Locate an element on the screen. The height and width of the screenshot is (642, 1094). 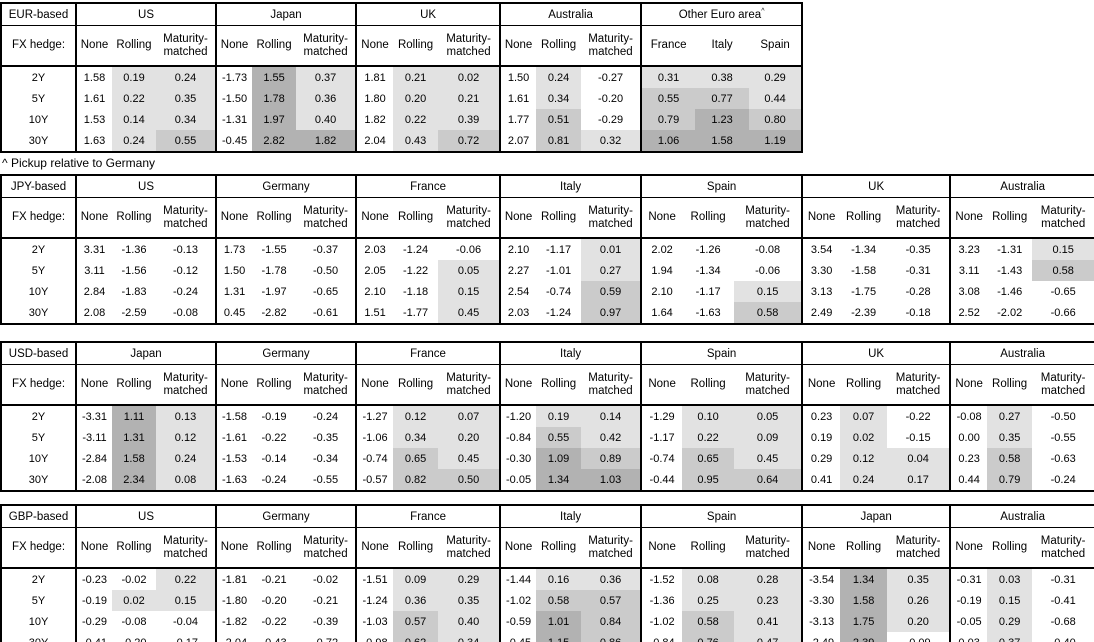
value-cell: -0.20 is located at coordinates (611, 98).